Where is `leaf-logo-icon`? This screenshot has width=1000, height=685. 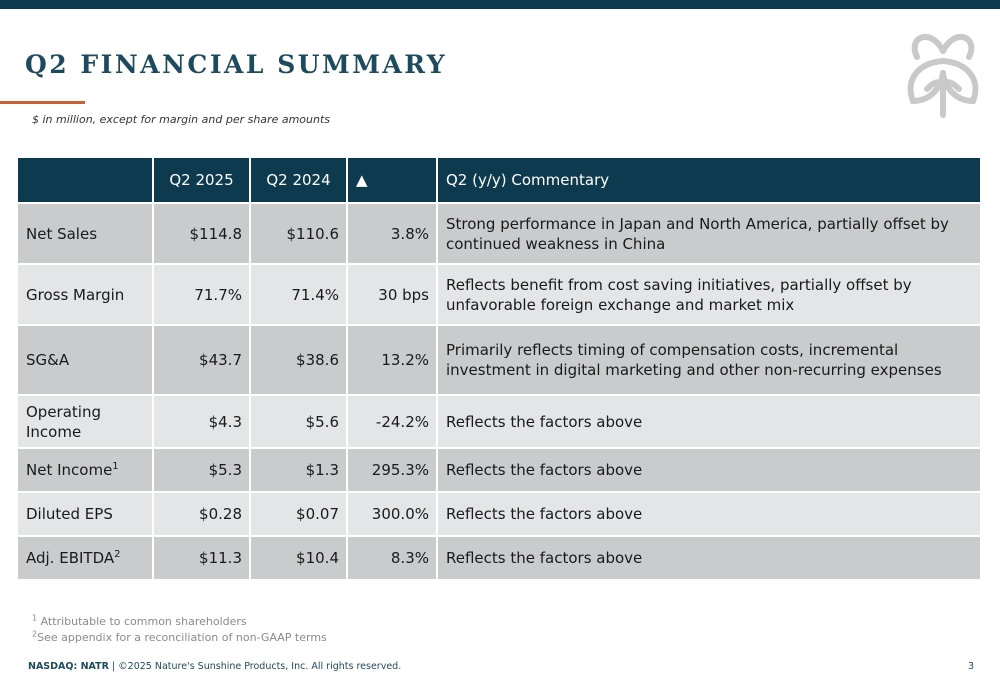
leaf-logo-icon is located at coordinates (943, 76).